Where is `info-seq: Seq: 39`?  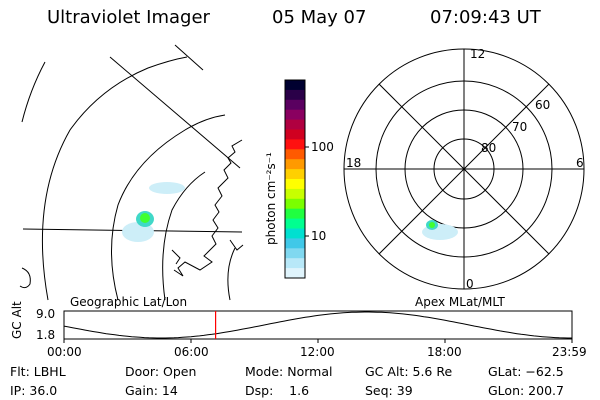 info-seq: Seq: 39 is located at coordinates (389, 390).